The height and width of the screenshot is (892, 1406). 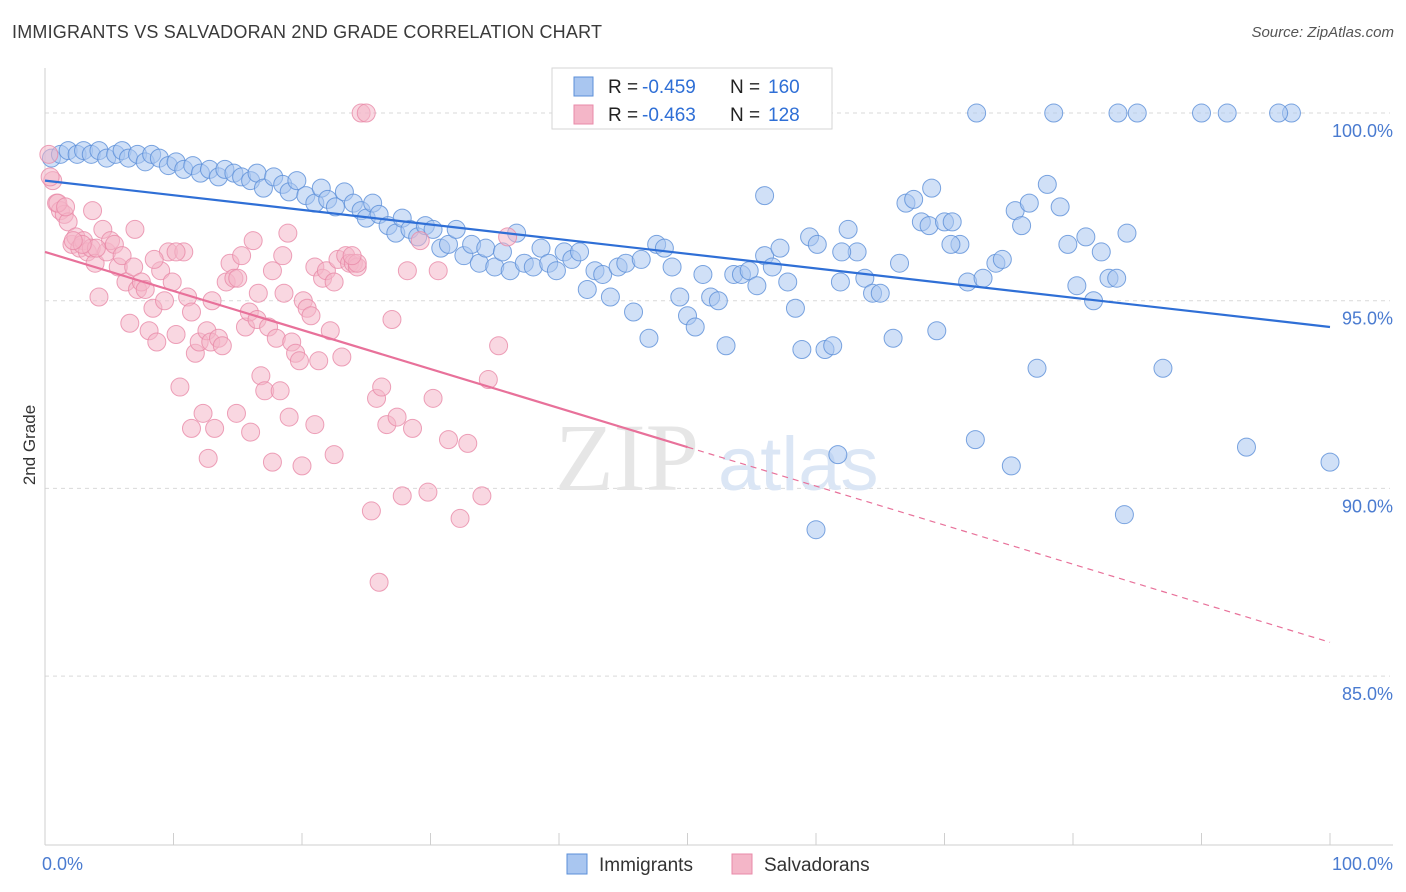 I want to click on bottom-legend-label-1: Salvadorans, so click(x=817, y=865).